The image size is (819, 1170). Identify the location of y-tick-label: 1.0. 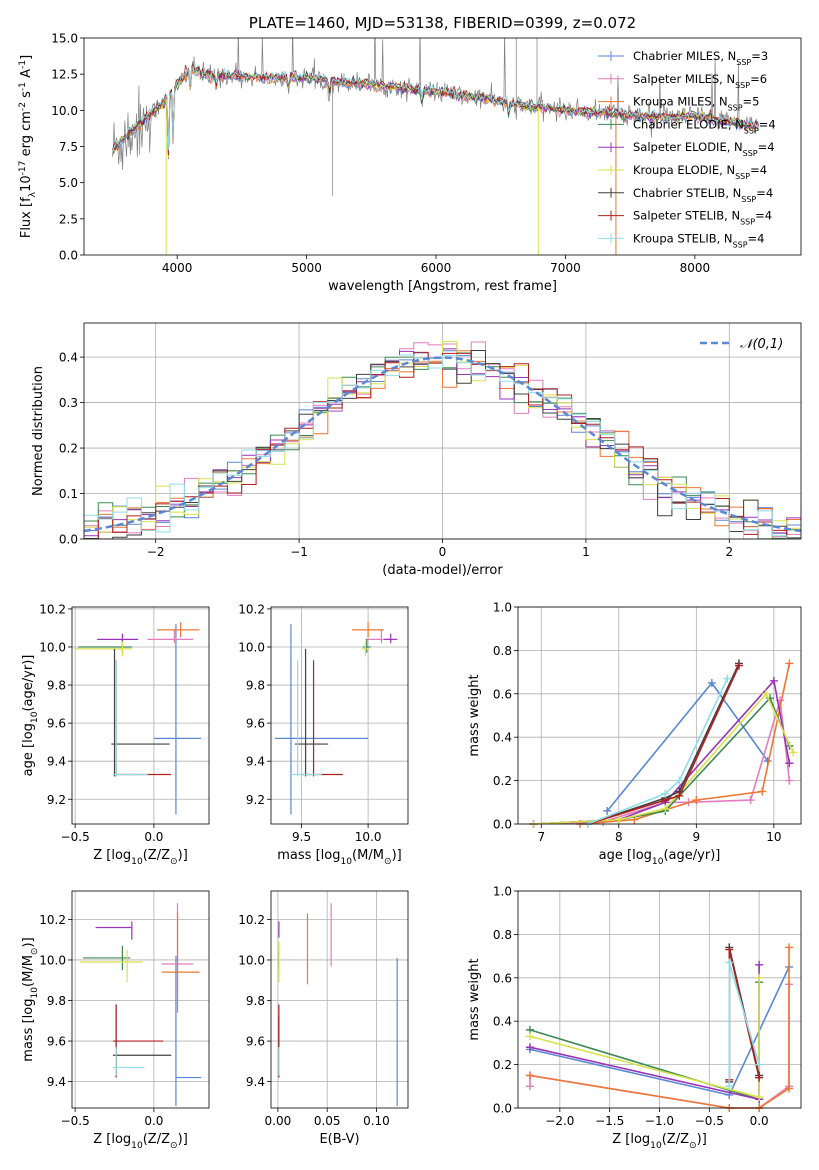
(502, 608).